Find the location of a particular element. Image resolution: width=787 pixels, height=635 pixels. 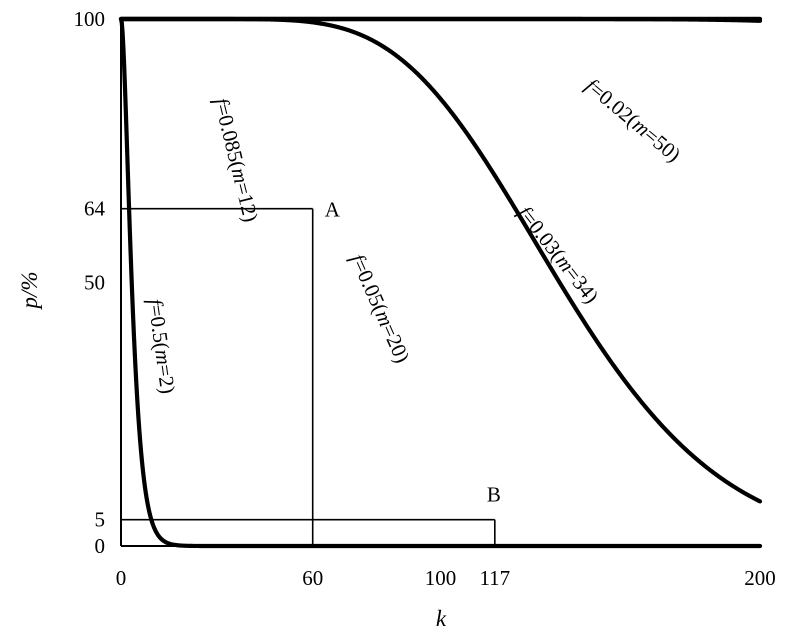

x-tick-label: 60 is located at coordinates (312, 578).